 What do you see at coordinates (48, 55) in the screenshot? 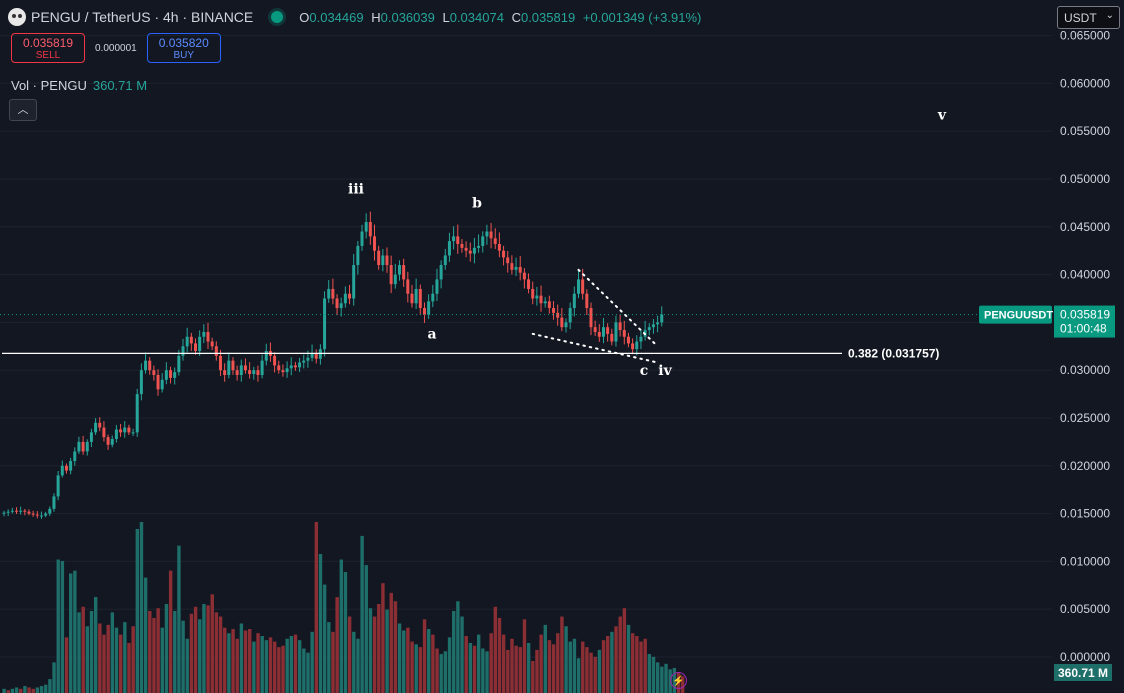
I see `sell-label: SELL` at bounding box center [48, 55].